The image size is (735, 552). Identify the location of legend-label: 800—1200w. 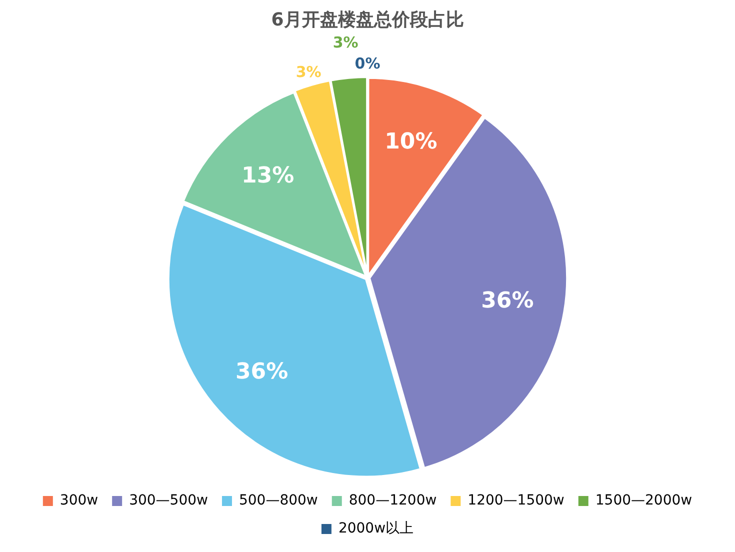
(392, 500).